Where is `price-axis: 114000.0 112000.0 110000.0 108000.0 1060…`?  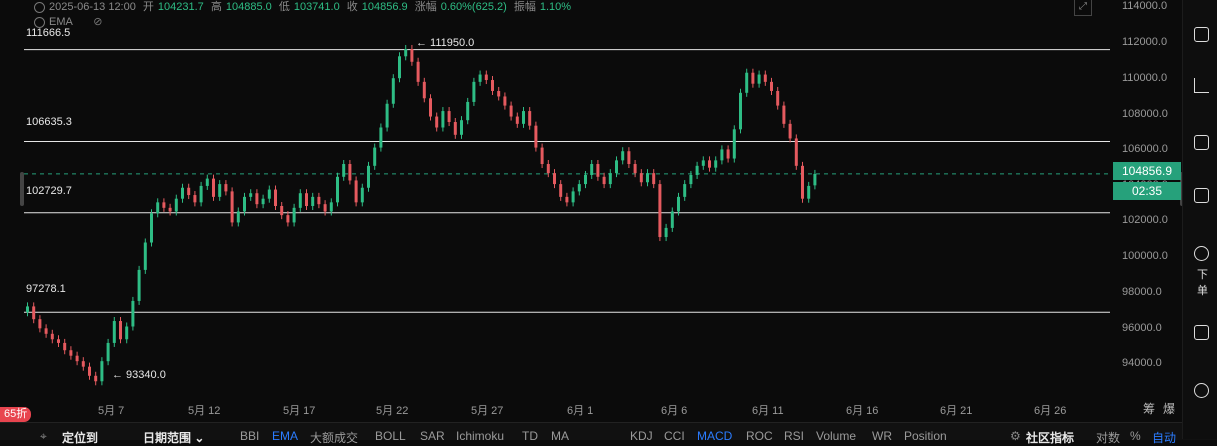
price-axis: 114000.0 112000.0 110000.0 108000.0 1060… is located at coordinates (1146, 199).